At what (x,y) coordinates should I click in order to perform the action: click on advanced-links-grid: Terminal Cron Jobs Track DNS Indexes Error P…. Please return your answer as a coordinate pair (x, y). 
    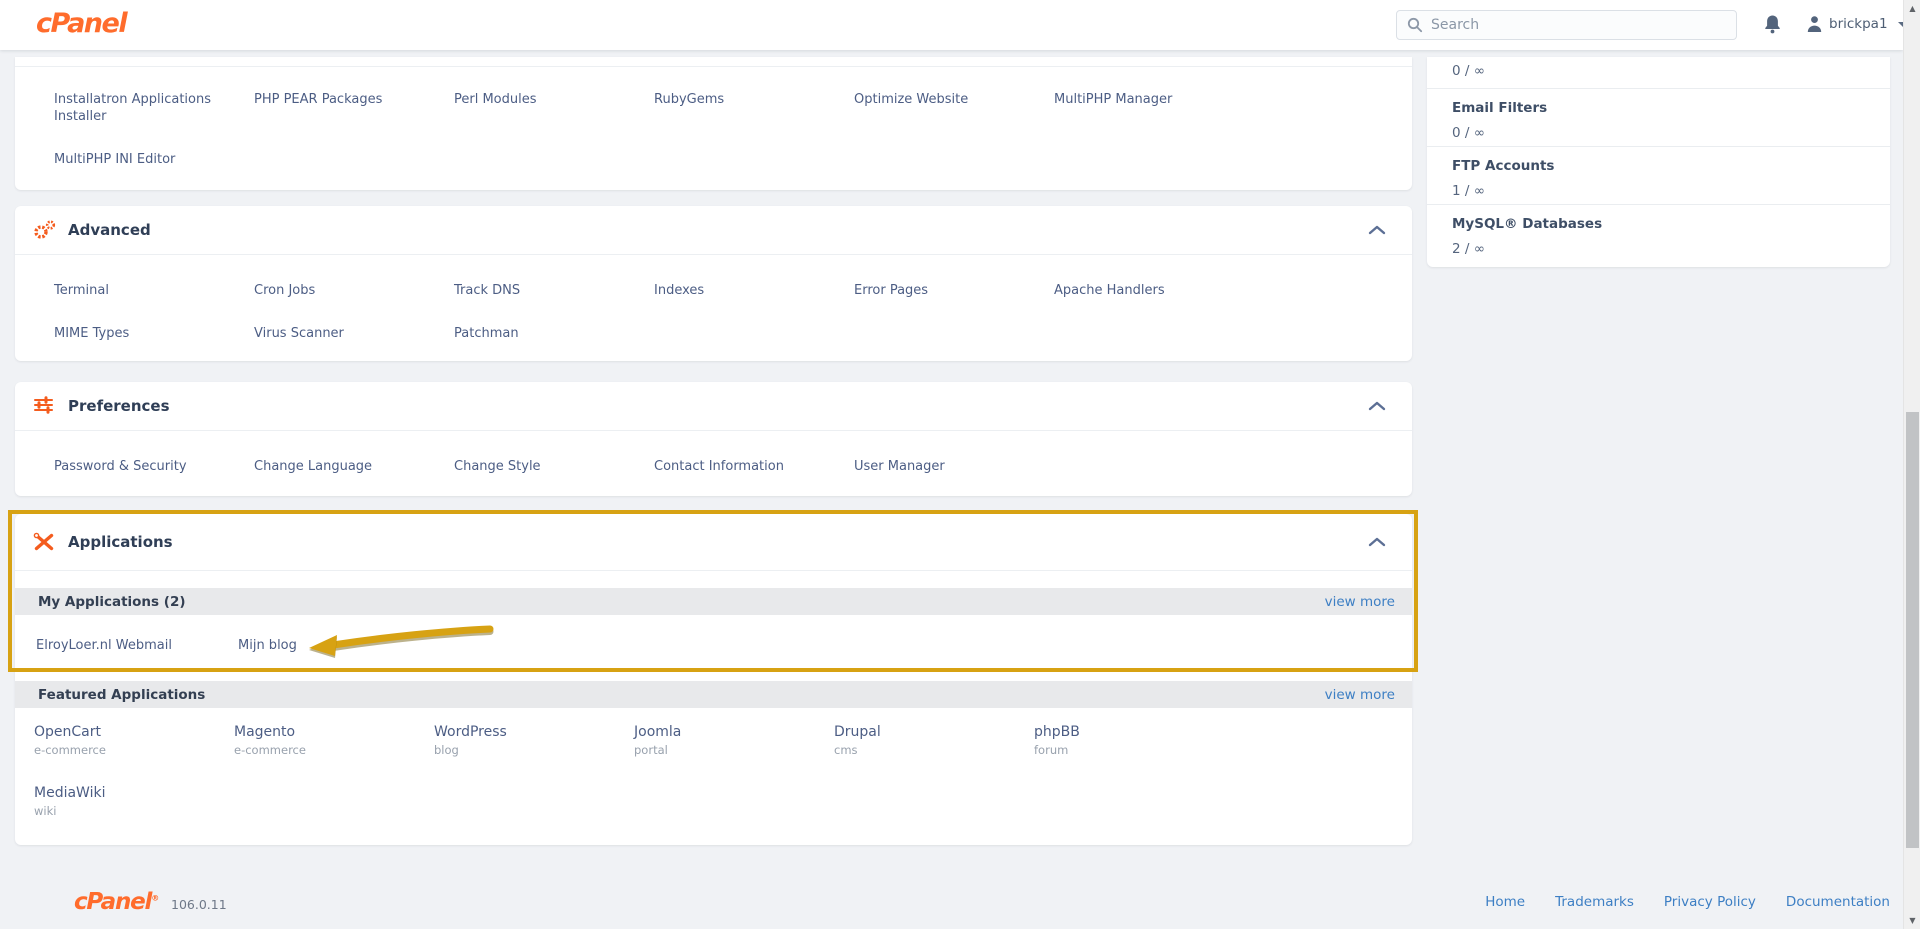
    Looking at the image, I should click on (713, 298).